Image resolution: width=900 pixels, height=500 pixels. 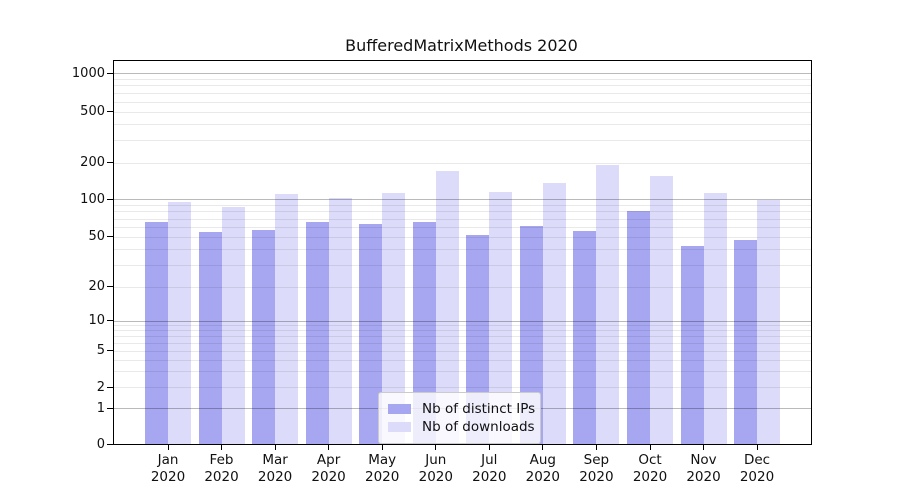 I want to click on bar-distinct-ips-may, so click(x=371, y=334).